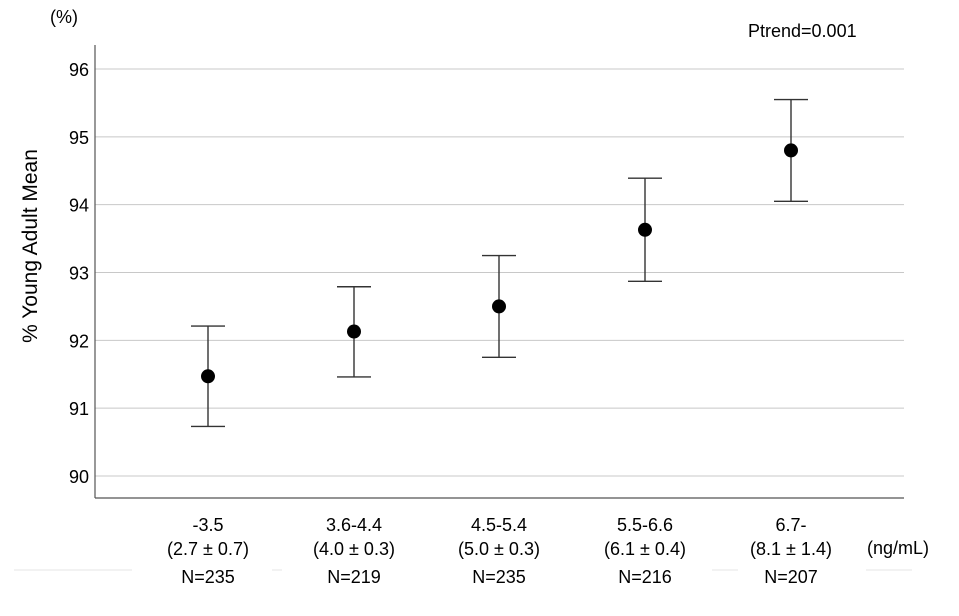  What do you see at coordinates (79, 477) in the screenshot?
I see `y-tick-label: 90` at bounding box center [79, 477].